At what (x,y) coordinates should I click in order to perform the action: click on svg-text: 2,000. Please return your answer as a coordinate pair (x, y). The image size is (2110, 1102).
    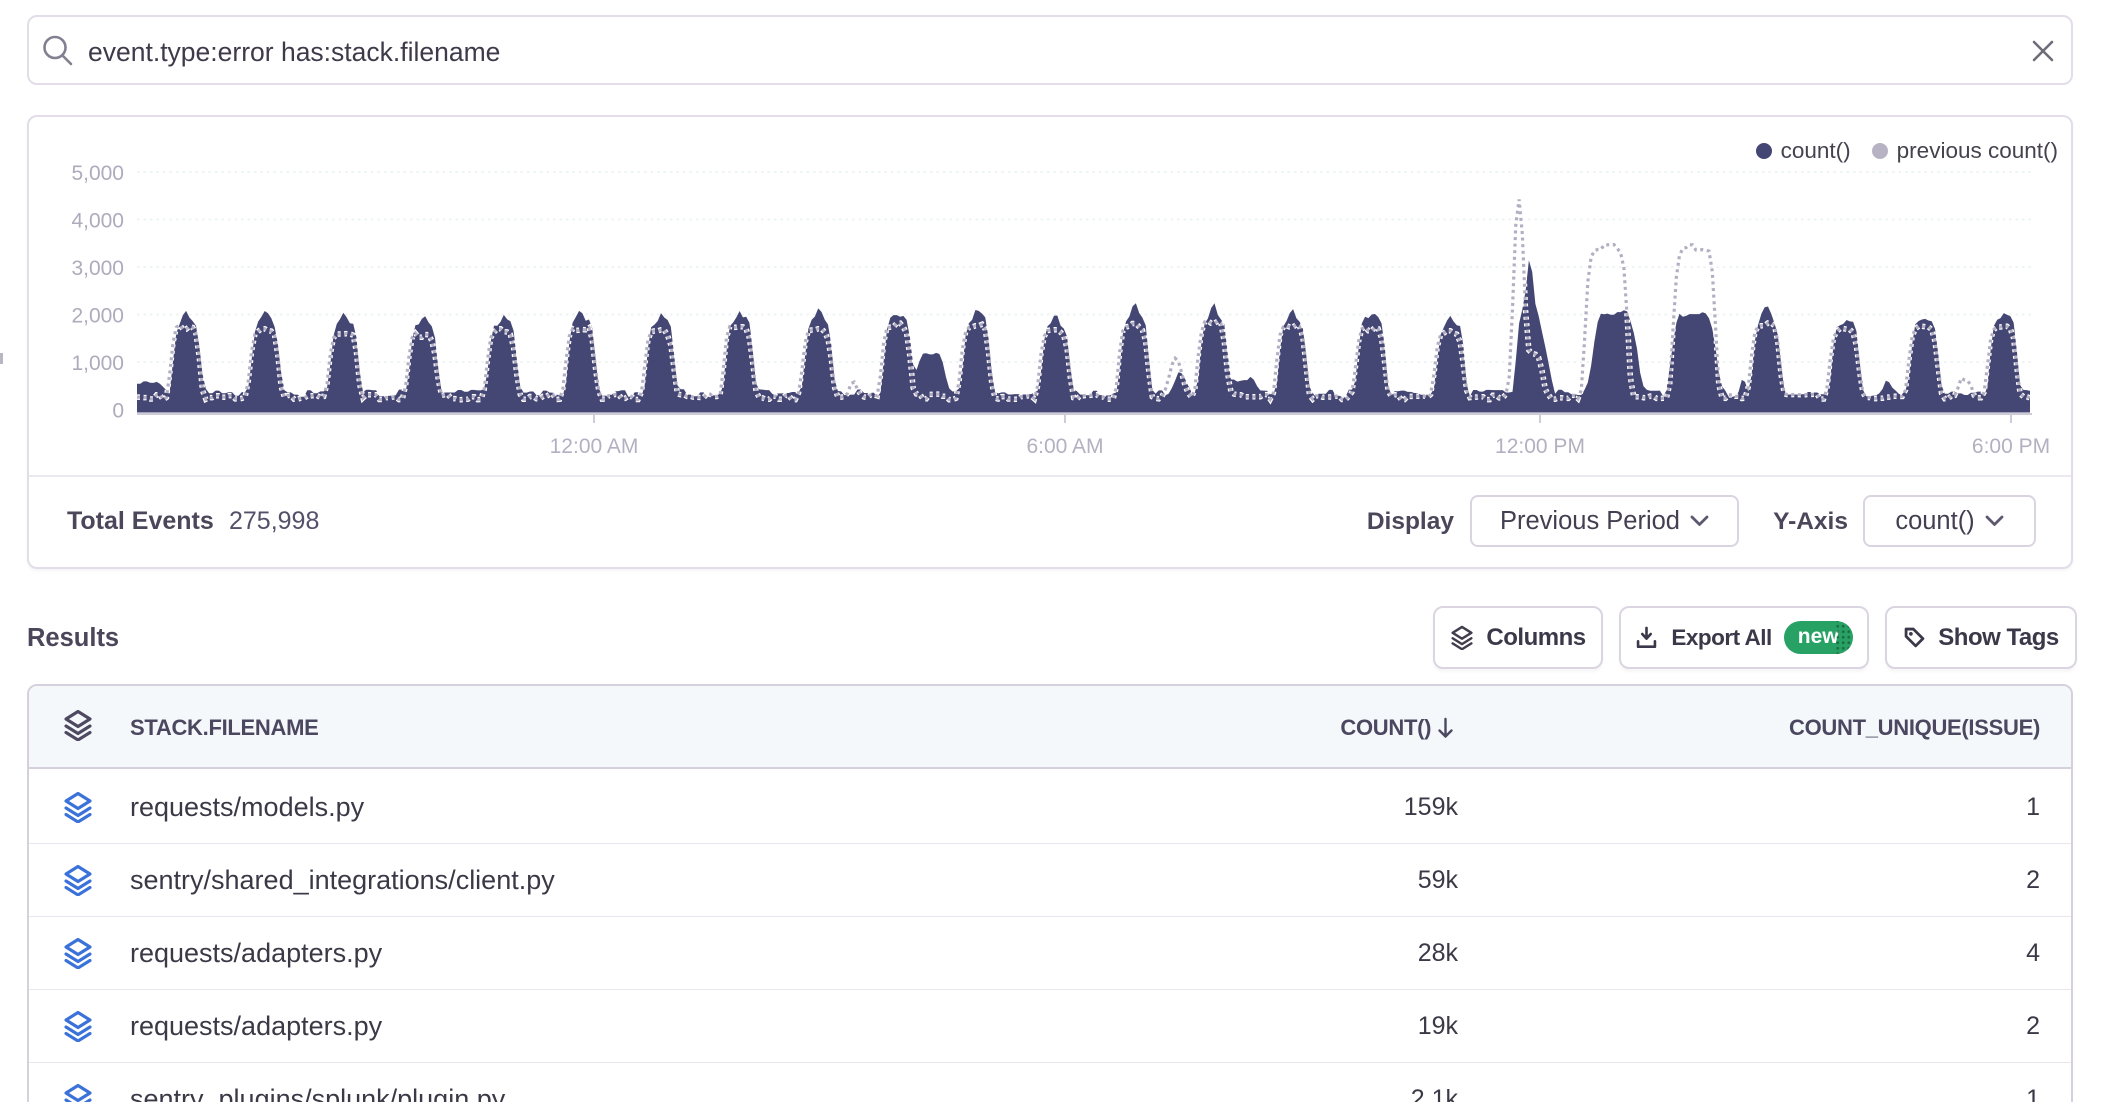
    Looking at the image, I should click on (97, 316).